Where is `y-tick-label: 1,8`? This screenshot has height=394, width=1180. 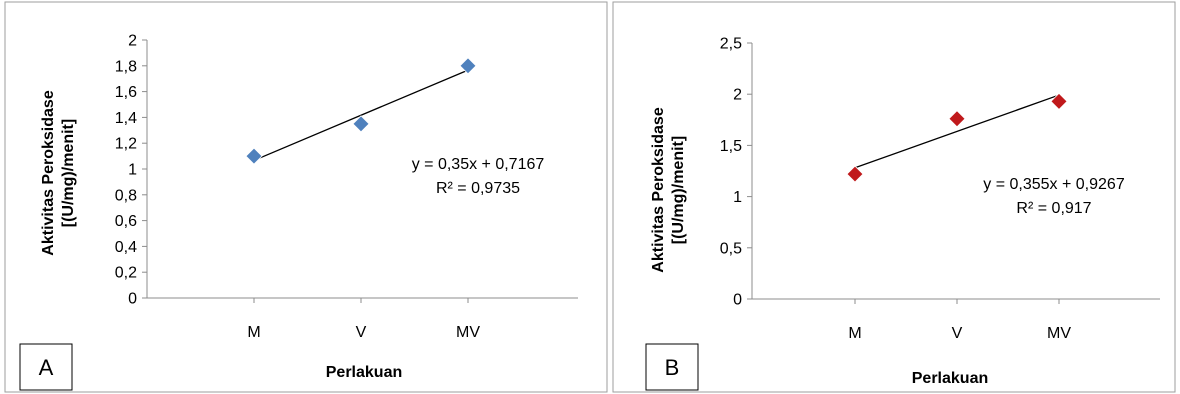 y-tick-label: 1,8 is located at coordinates (126, 66).